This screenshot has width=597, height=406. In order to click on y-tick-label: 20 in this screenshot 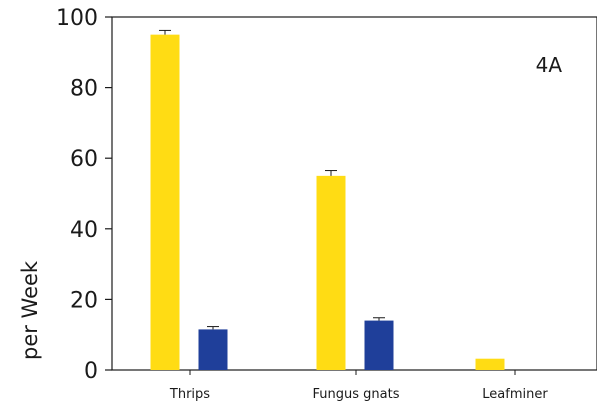, I will do `click(84, 300)`.